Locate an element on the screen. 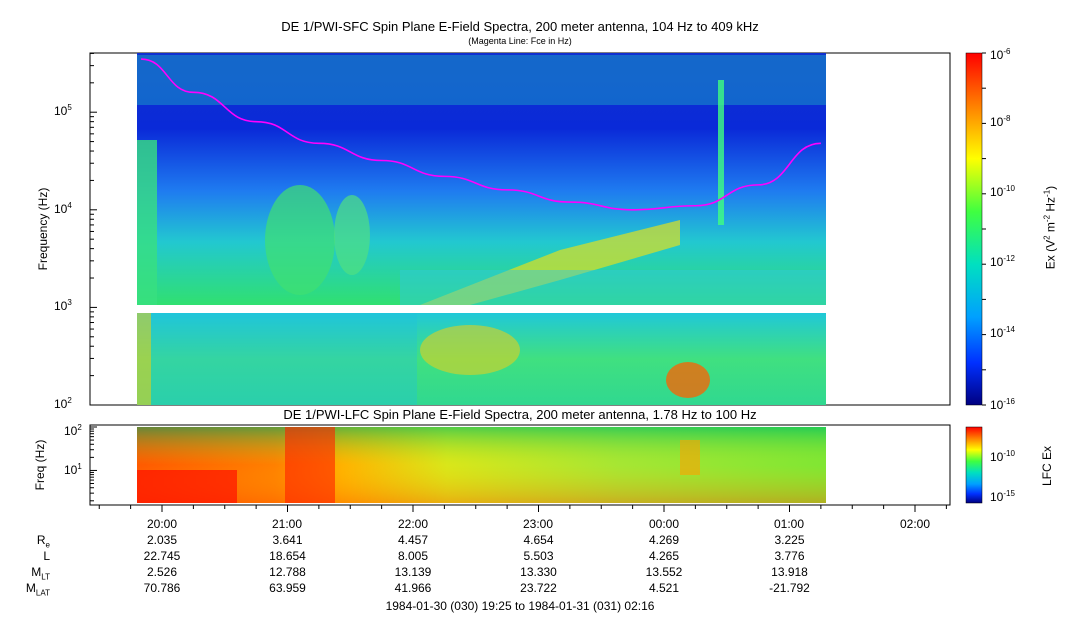  sfc-ytick-label-1e5: 10⁵ is located at coordinates (63, 110).